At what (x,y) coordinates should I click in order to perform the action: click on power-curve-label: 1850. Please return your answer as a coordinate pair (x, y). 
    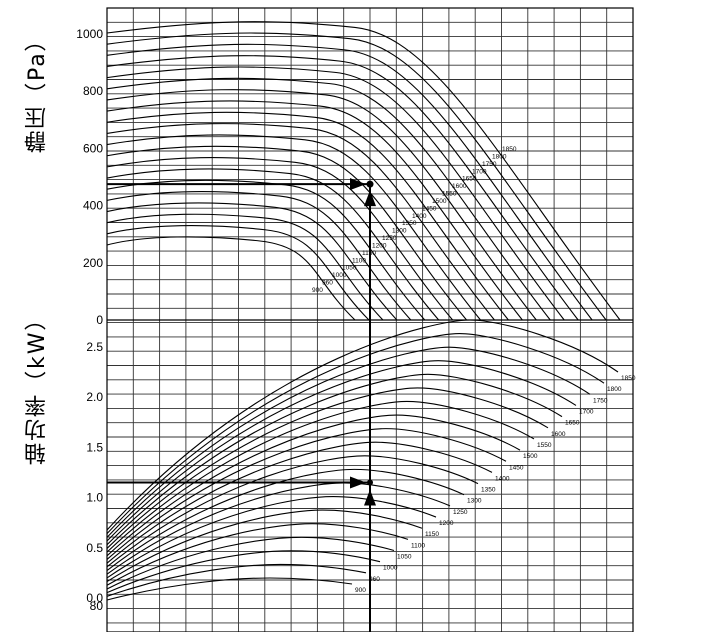
    Looking at the image, I should click on (628, 378).